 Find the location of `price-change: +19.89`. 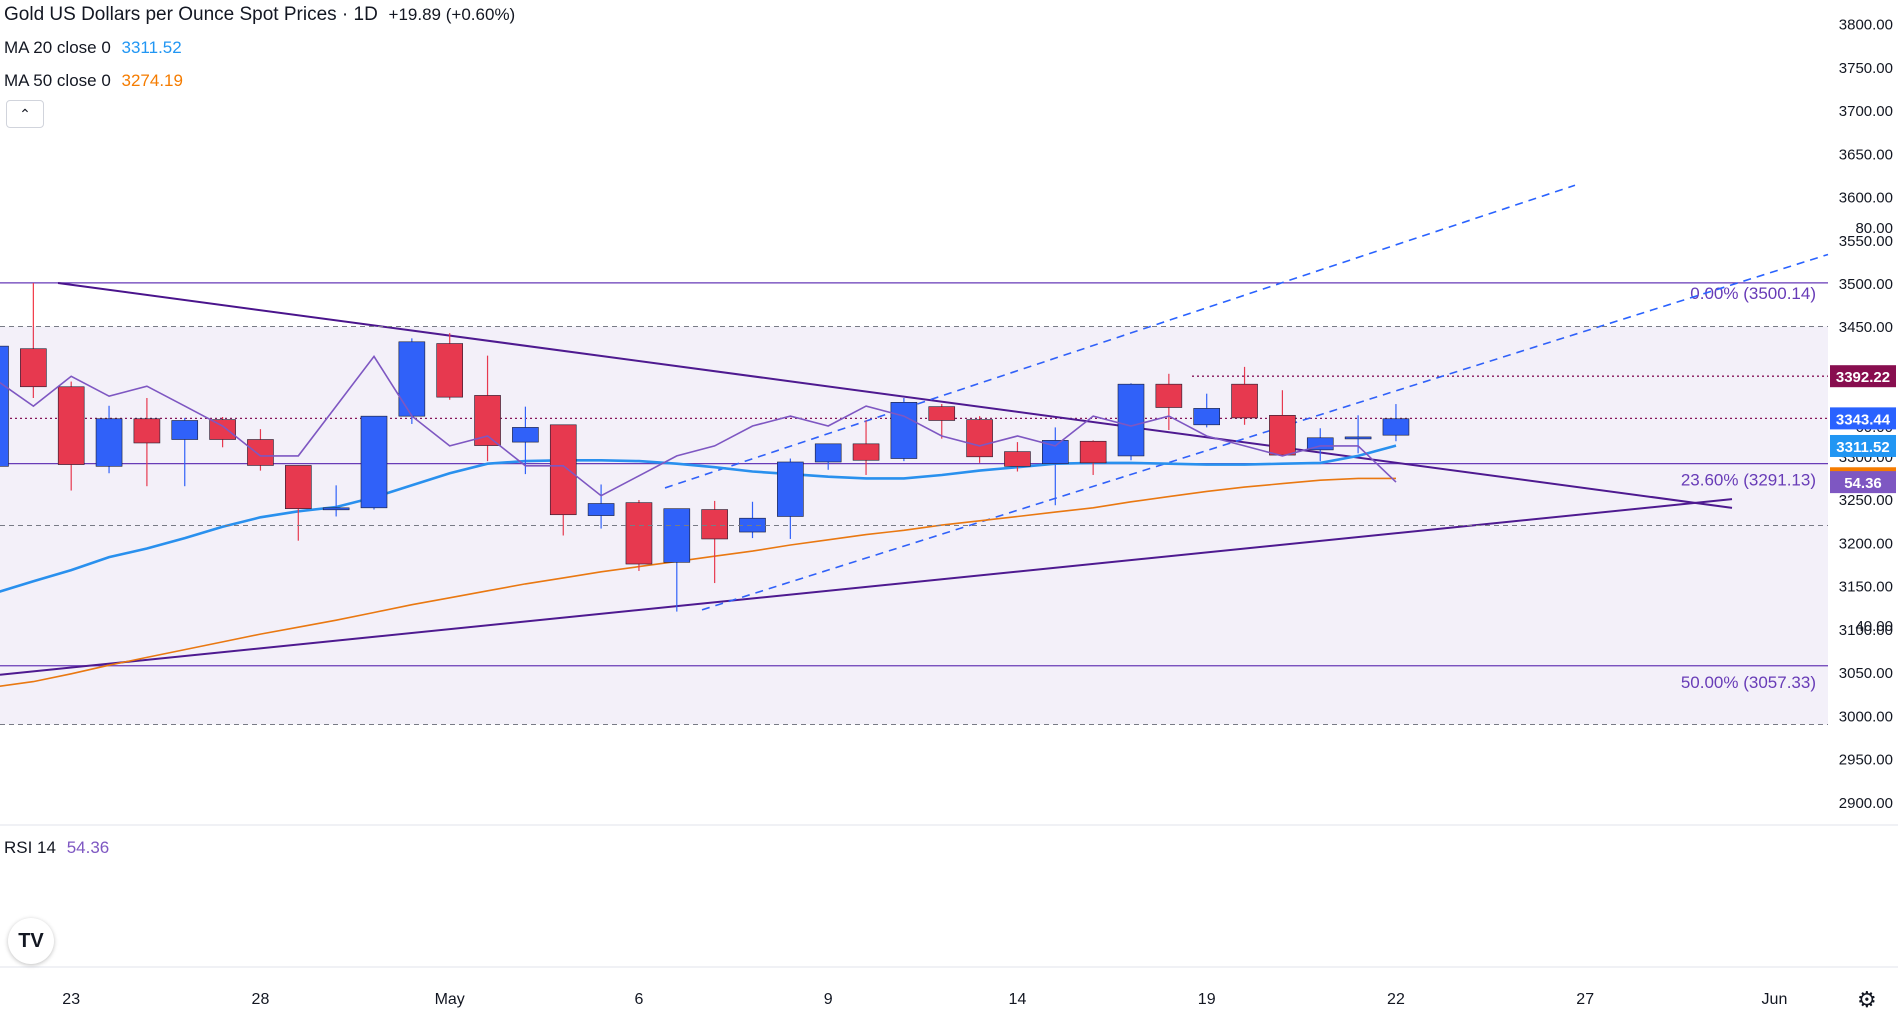

price-change: +19.89 is located at coordinates (415, 14).